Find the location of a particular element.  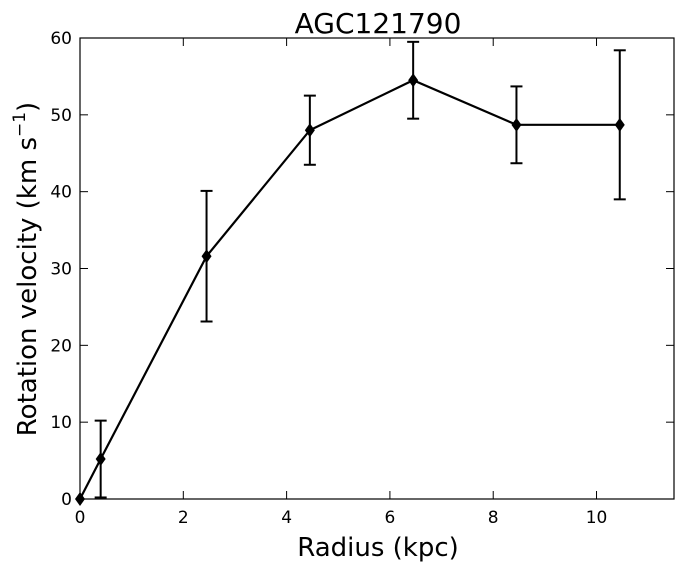

y-axis-label: Rotation velocity (km s−1) is located at coordinates (26, 269).